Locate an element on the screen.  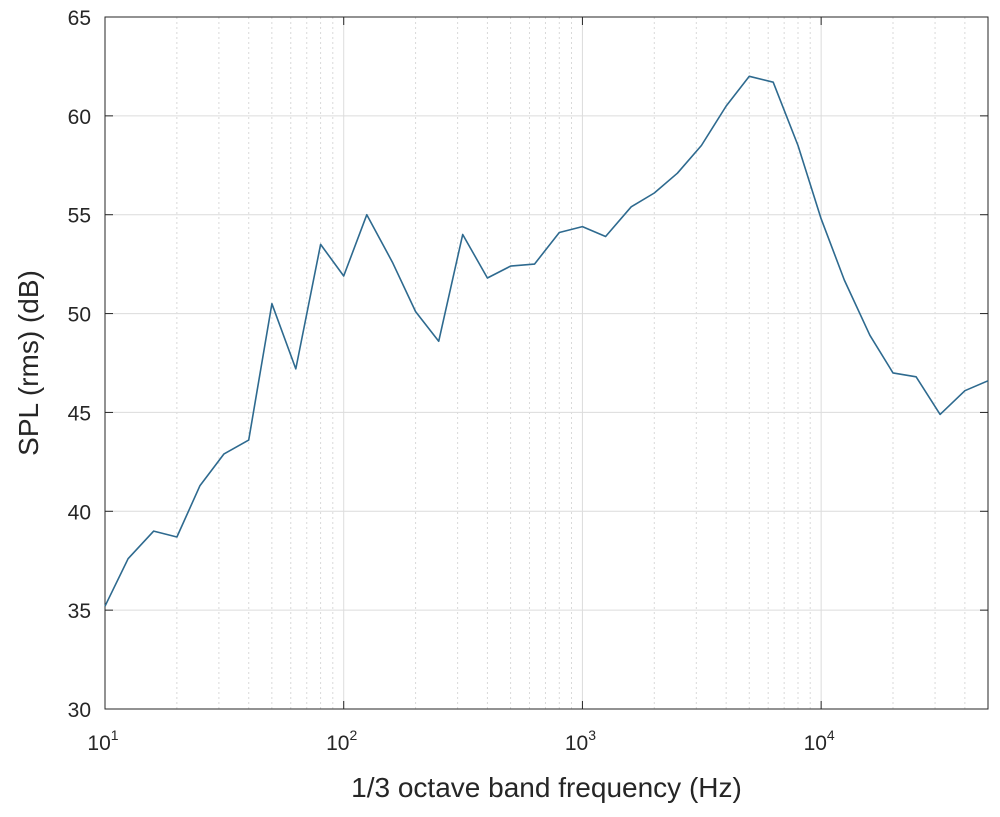
y-tick-label: 60 is located at coordinates (79, 117).